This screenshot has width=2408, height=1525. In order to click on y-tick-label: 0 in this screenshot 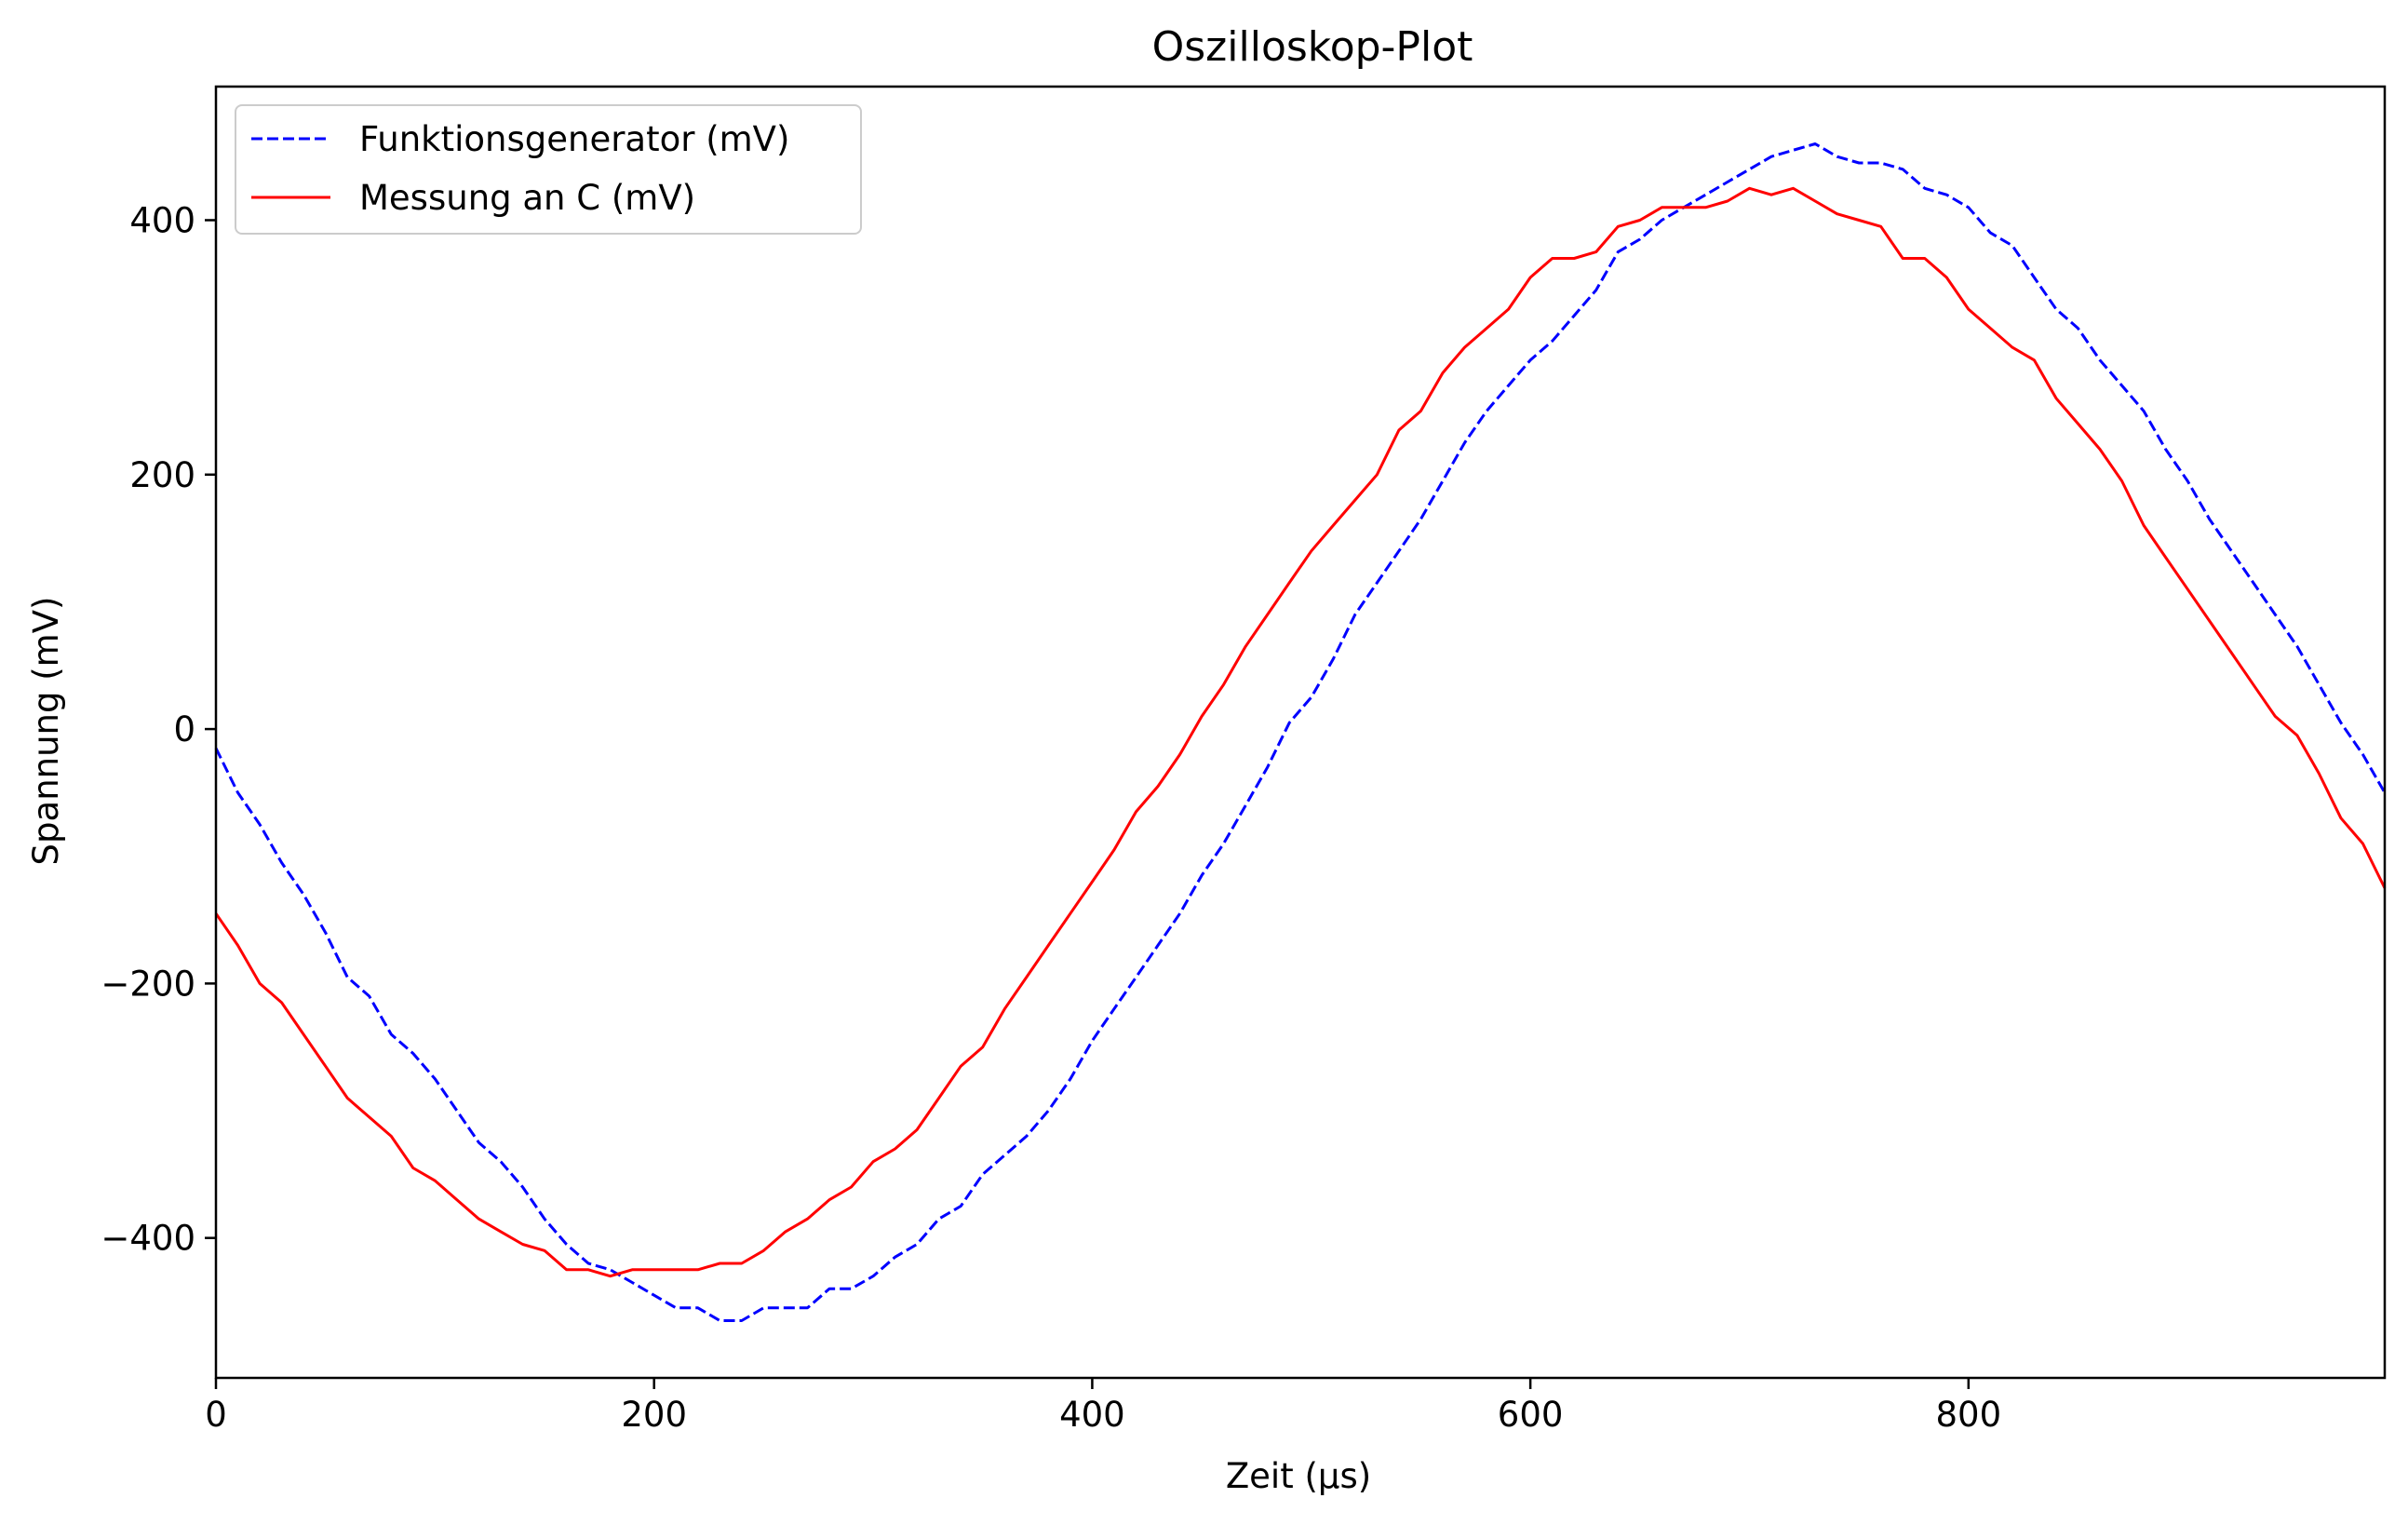, I will do `click(184, 729)`.